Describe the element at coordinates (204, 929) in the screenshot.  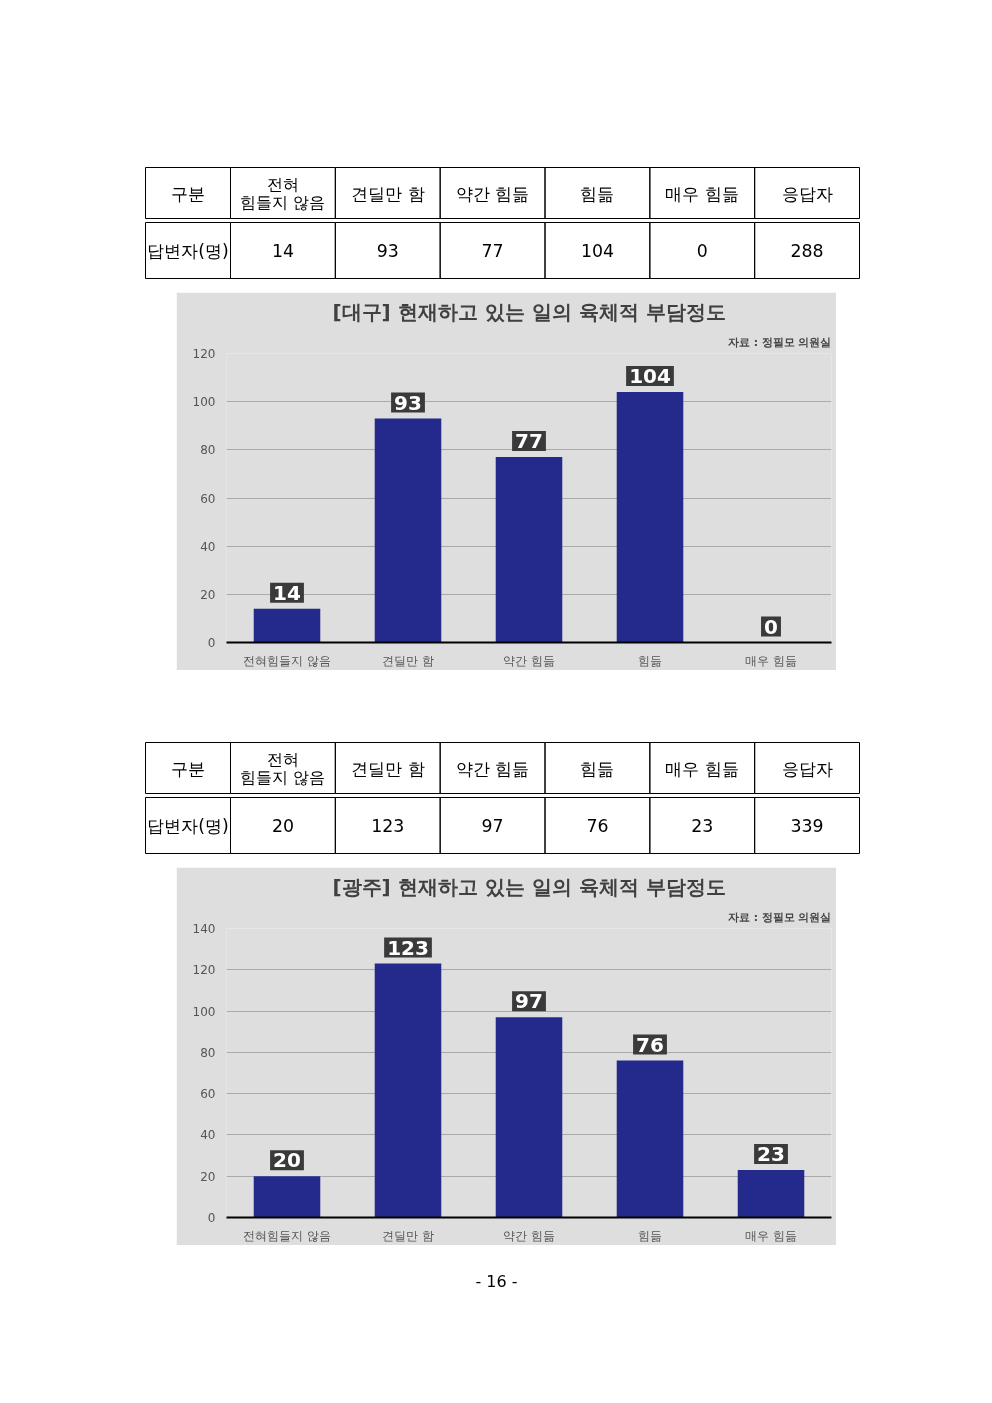
I see `y-tick-label: 140` at that location.